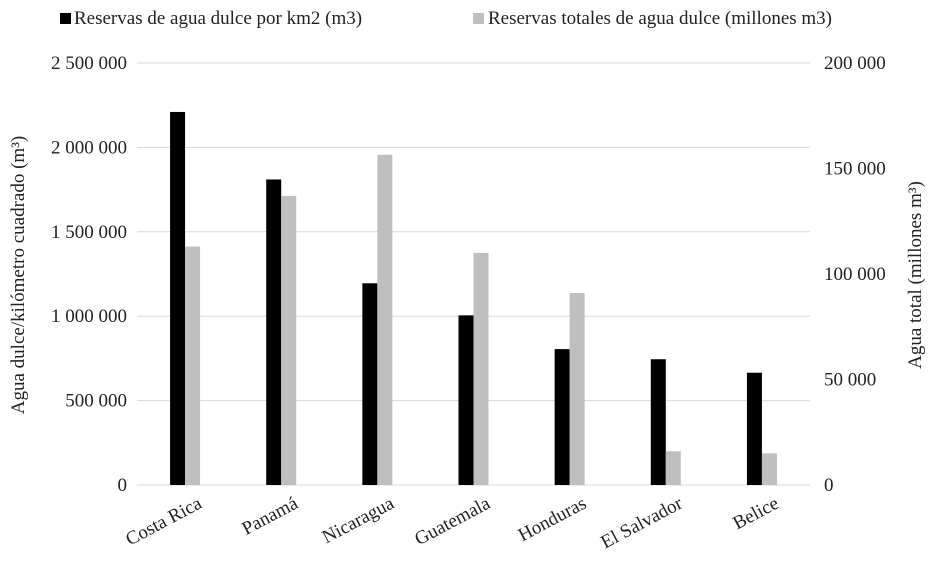 The width and height of the screenshot is (928, 565). What do you see at coordinates (96, 401) in the screenshot?
I see `left-tick-label: 500 000` at bounding box center [96, 401].